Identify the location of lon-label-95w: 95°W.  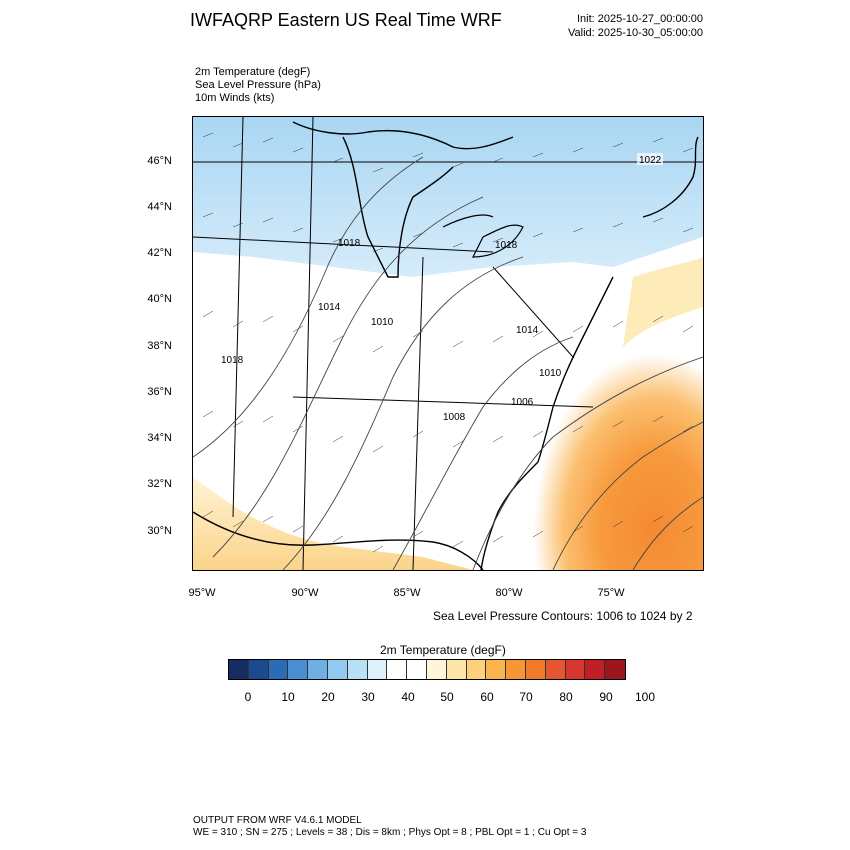
(202, 593).